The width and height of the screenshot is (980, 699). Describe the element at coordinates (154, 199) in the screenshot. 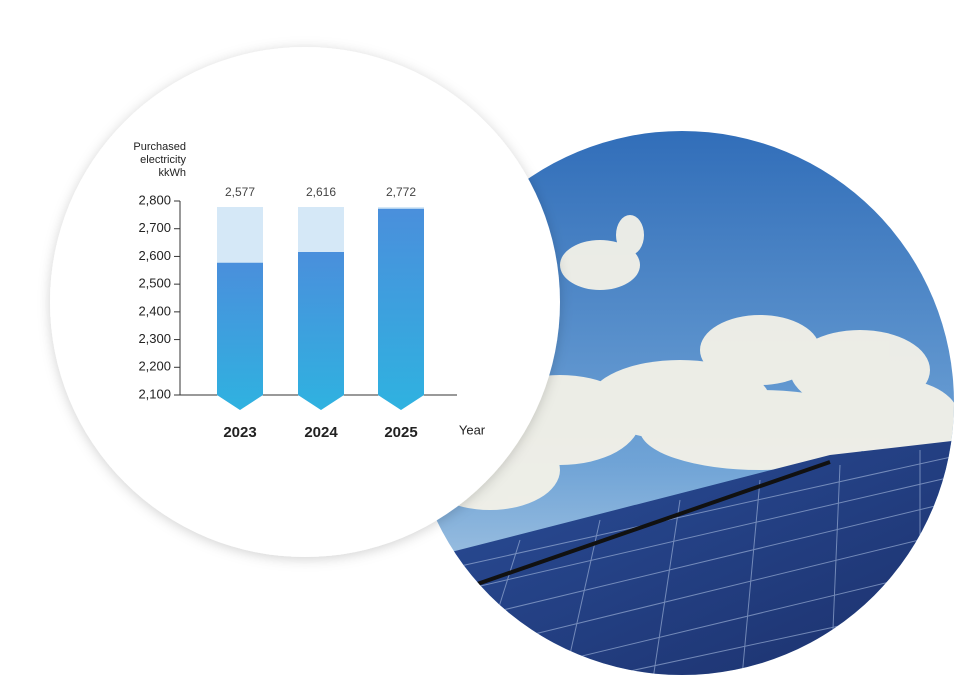

I see `y-tick-label: 2,800` at that location.